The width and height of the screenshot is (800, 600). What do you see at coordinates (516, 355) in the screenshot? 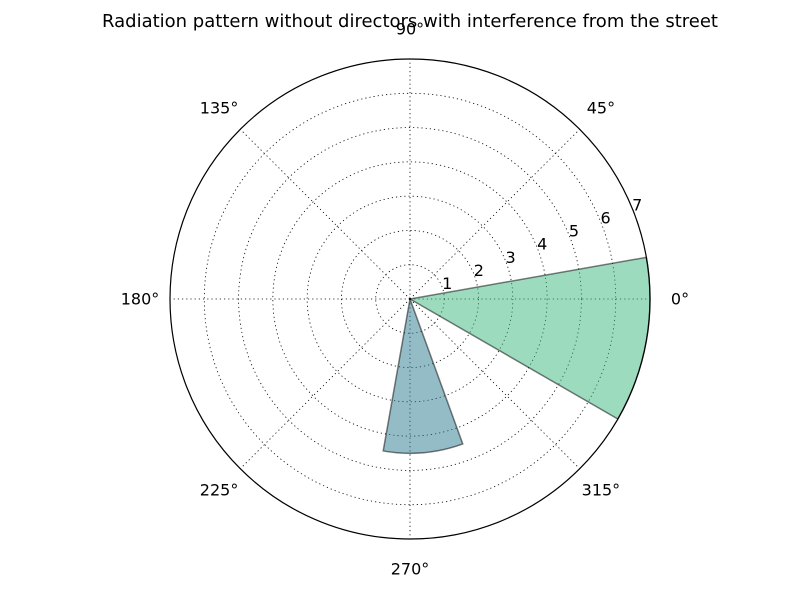
I see `bars` at bounding box center [516, 355].